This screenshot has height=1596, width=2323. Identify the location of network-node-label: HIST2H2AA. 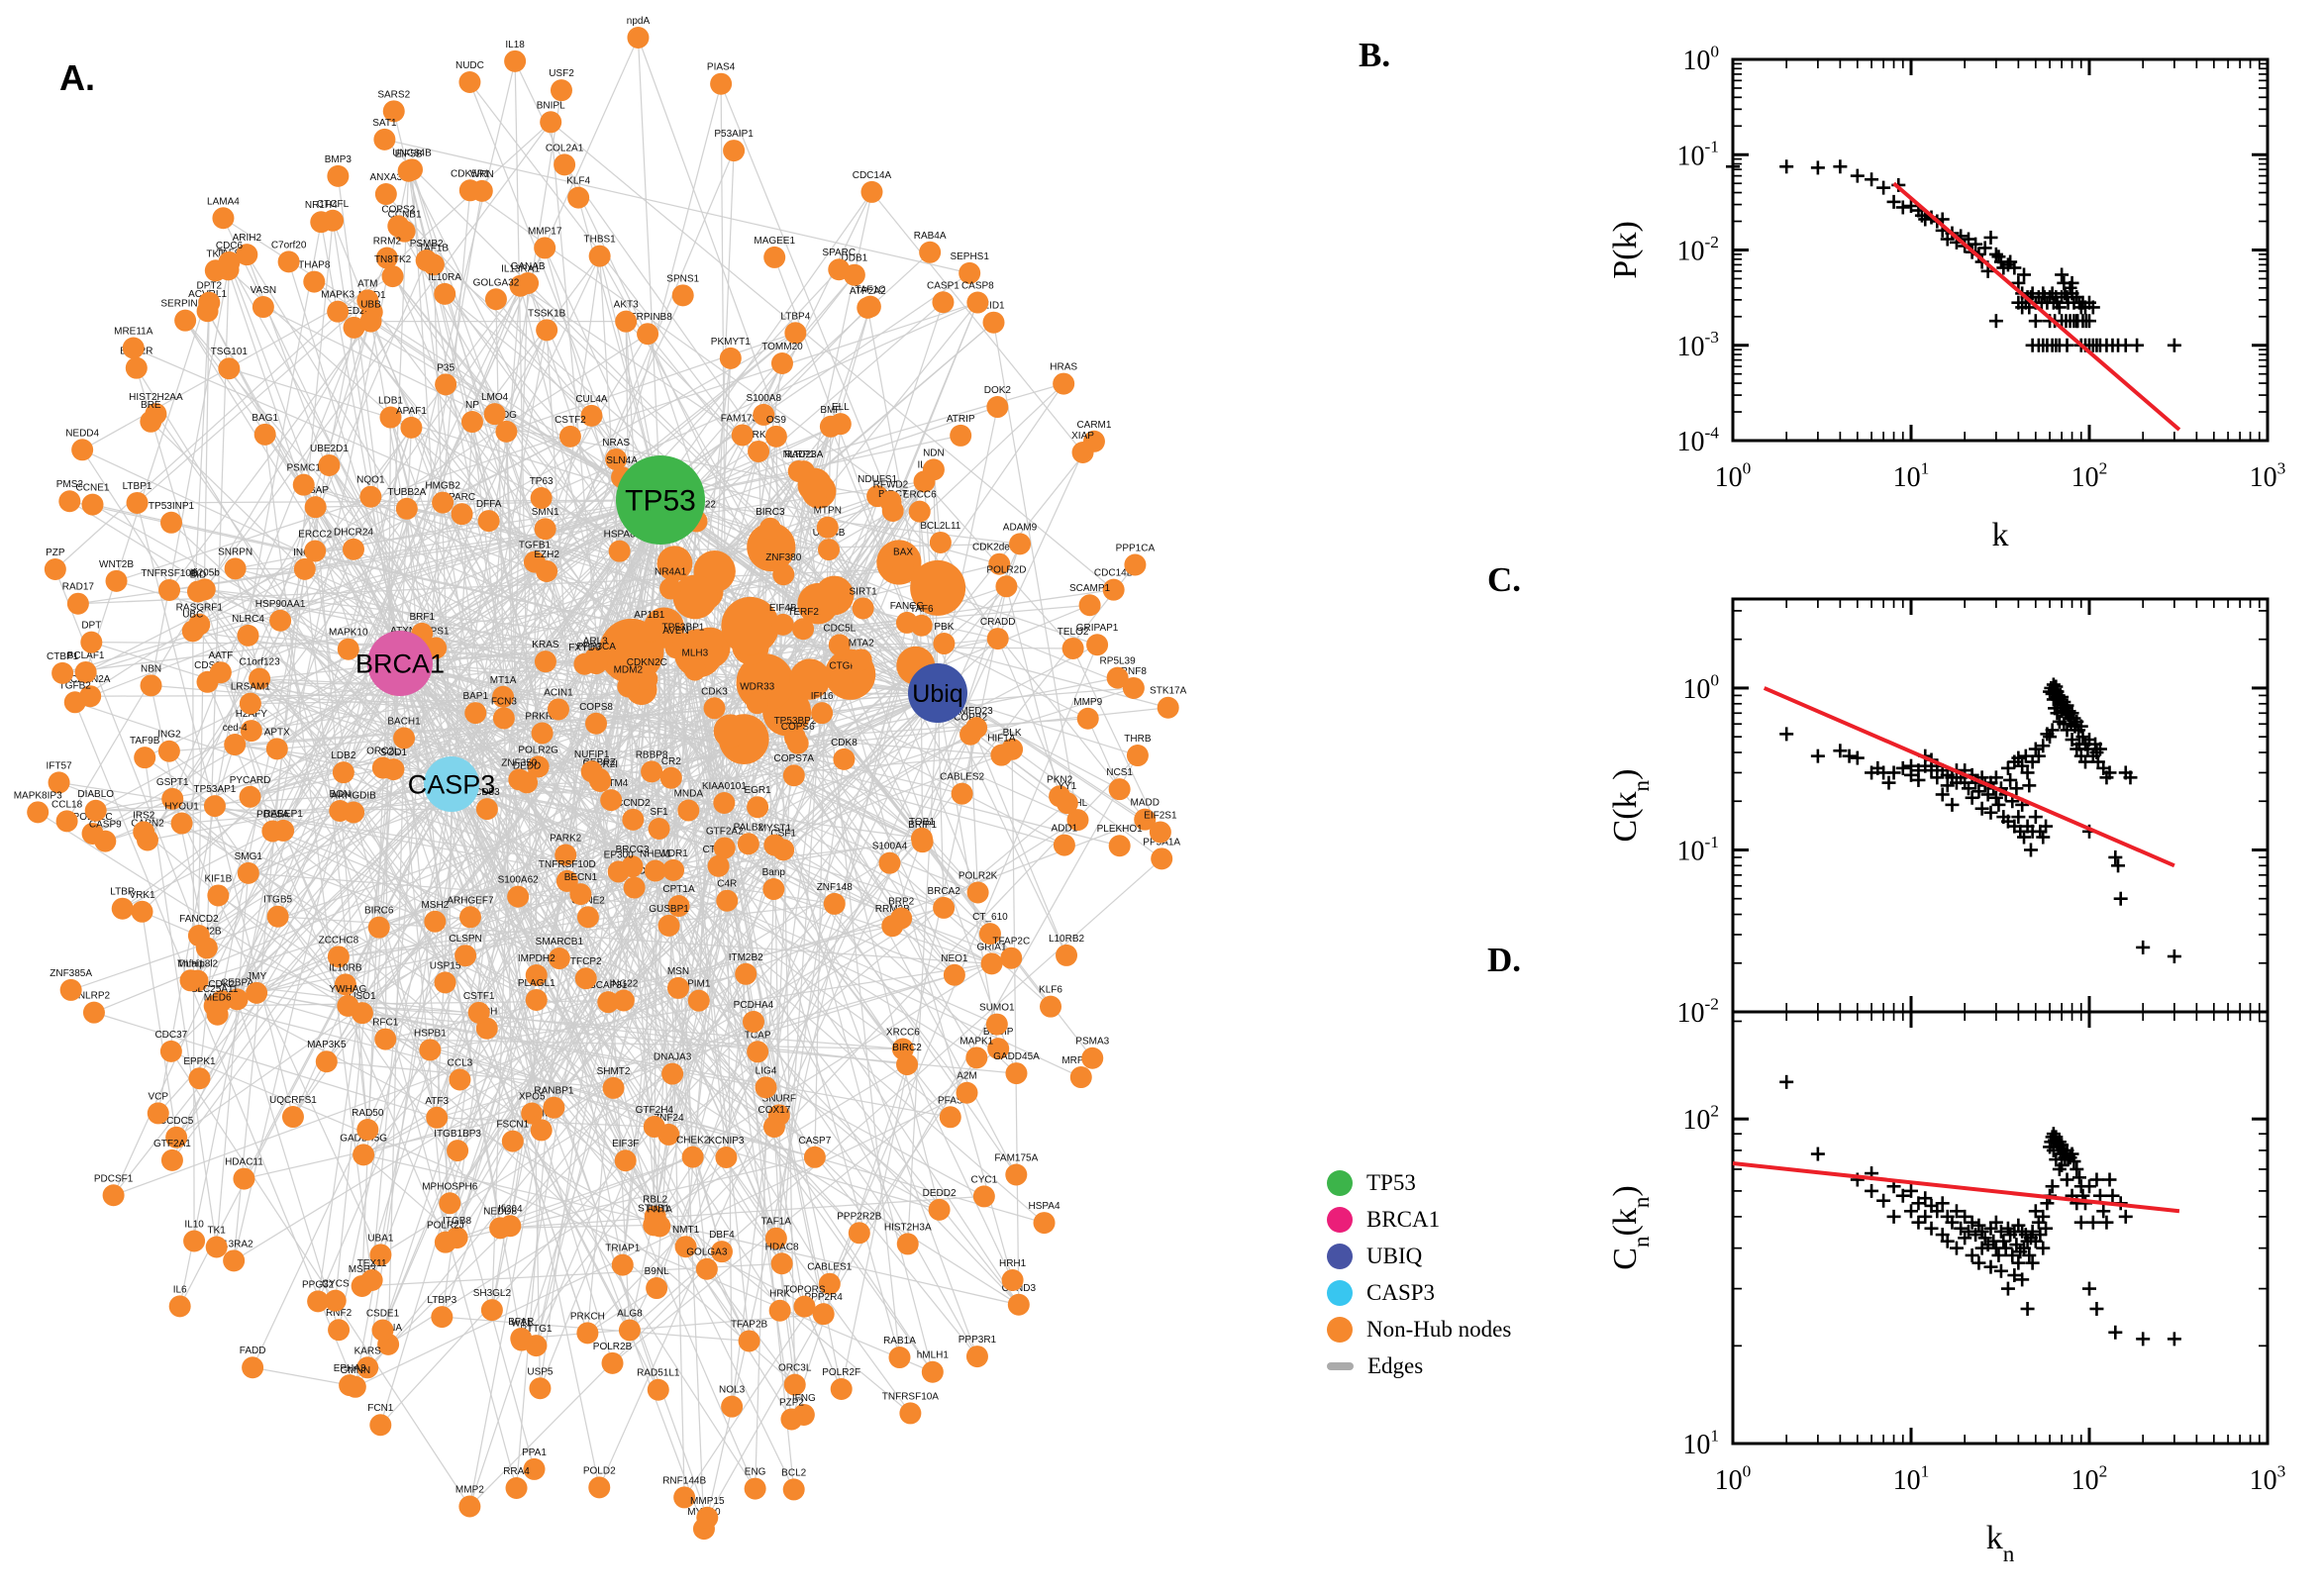
(156, 397).